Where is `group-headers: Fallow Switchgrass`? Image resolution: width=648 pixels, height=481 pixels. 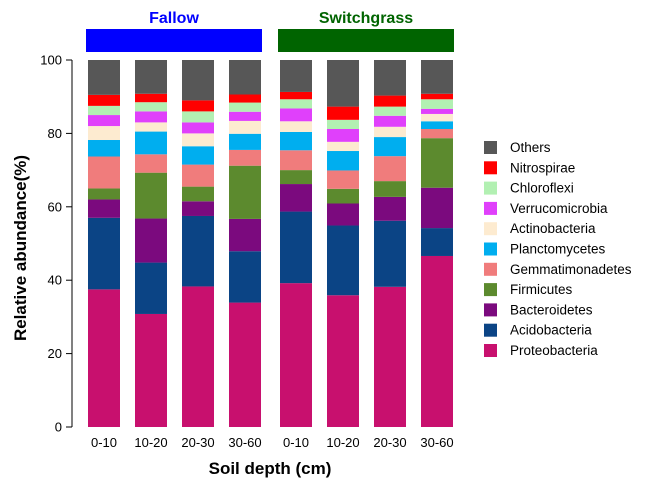
group-headers: Fallow Switchgrass is located at coordinates (270, 31).